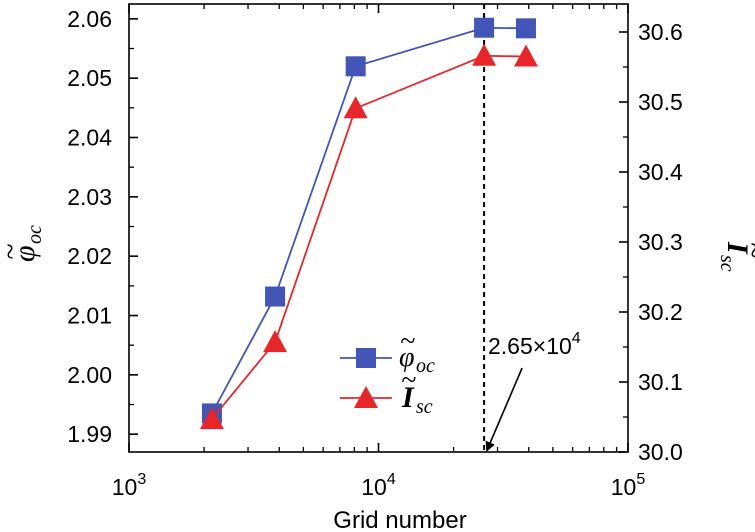 This screenshot has width=755, height=532. I want to click on right-tick-label: 30.2, so click(660, 312).